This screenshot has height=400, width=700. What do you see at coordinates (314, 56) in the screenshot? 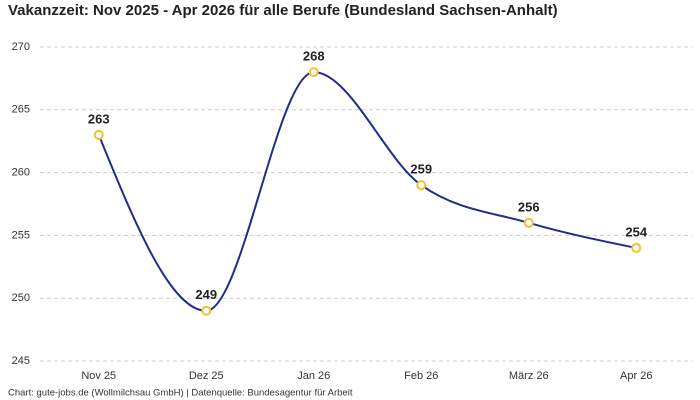
I see `value-label: 268` at bounding box center [314, 56].